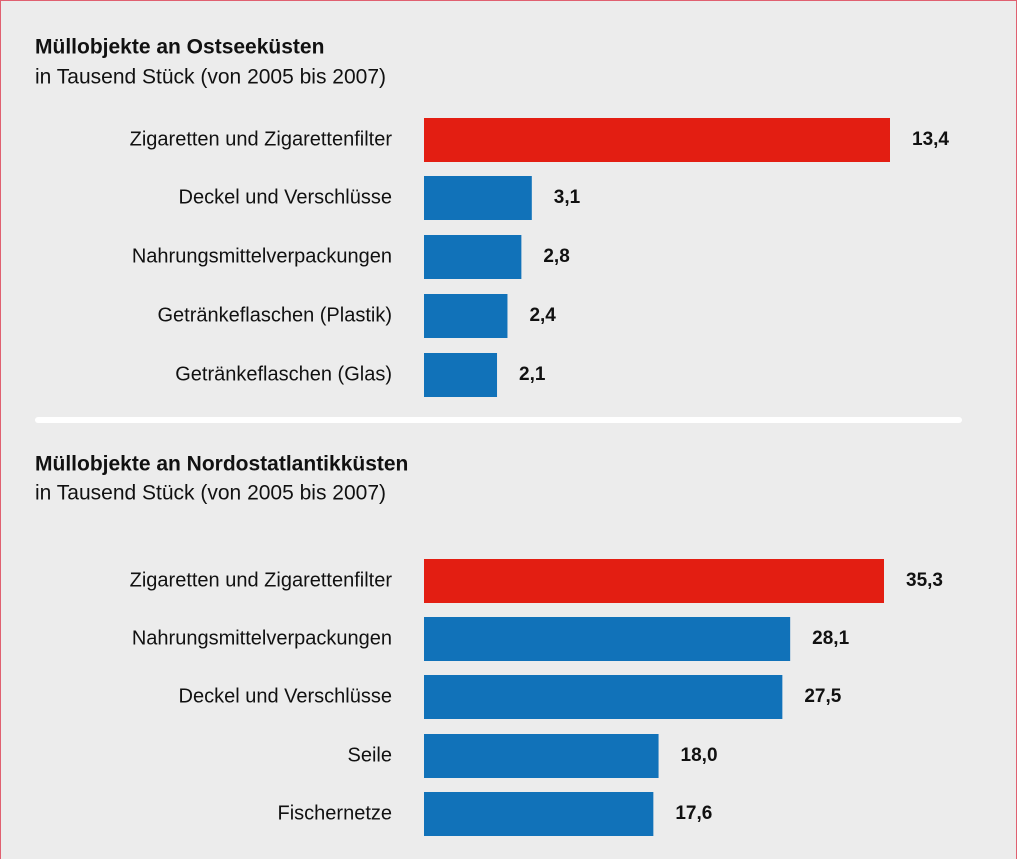 This screenshot has height=859, width=1017. What do you see at coordinates (693, 813) in the screenshot?
I see `value-label: 17,6` at bounding box center [693, 813].